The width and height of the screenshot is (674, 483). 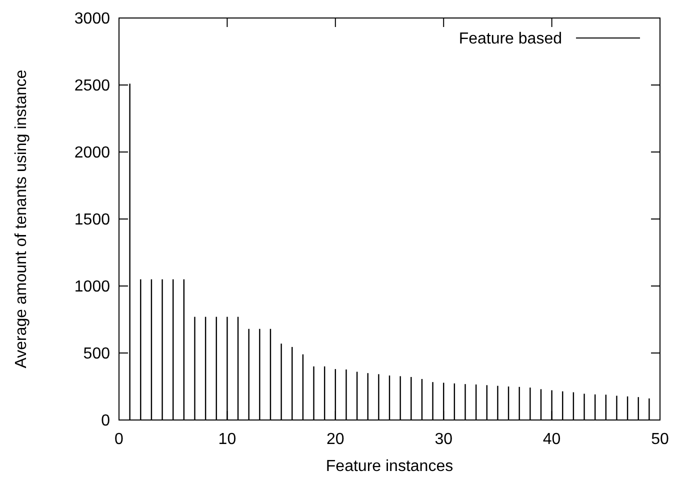 What do you see at coordinates (96, 354) in the screenshot?
I see `y-tick-label: 500` at bounding box center [96, 354].